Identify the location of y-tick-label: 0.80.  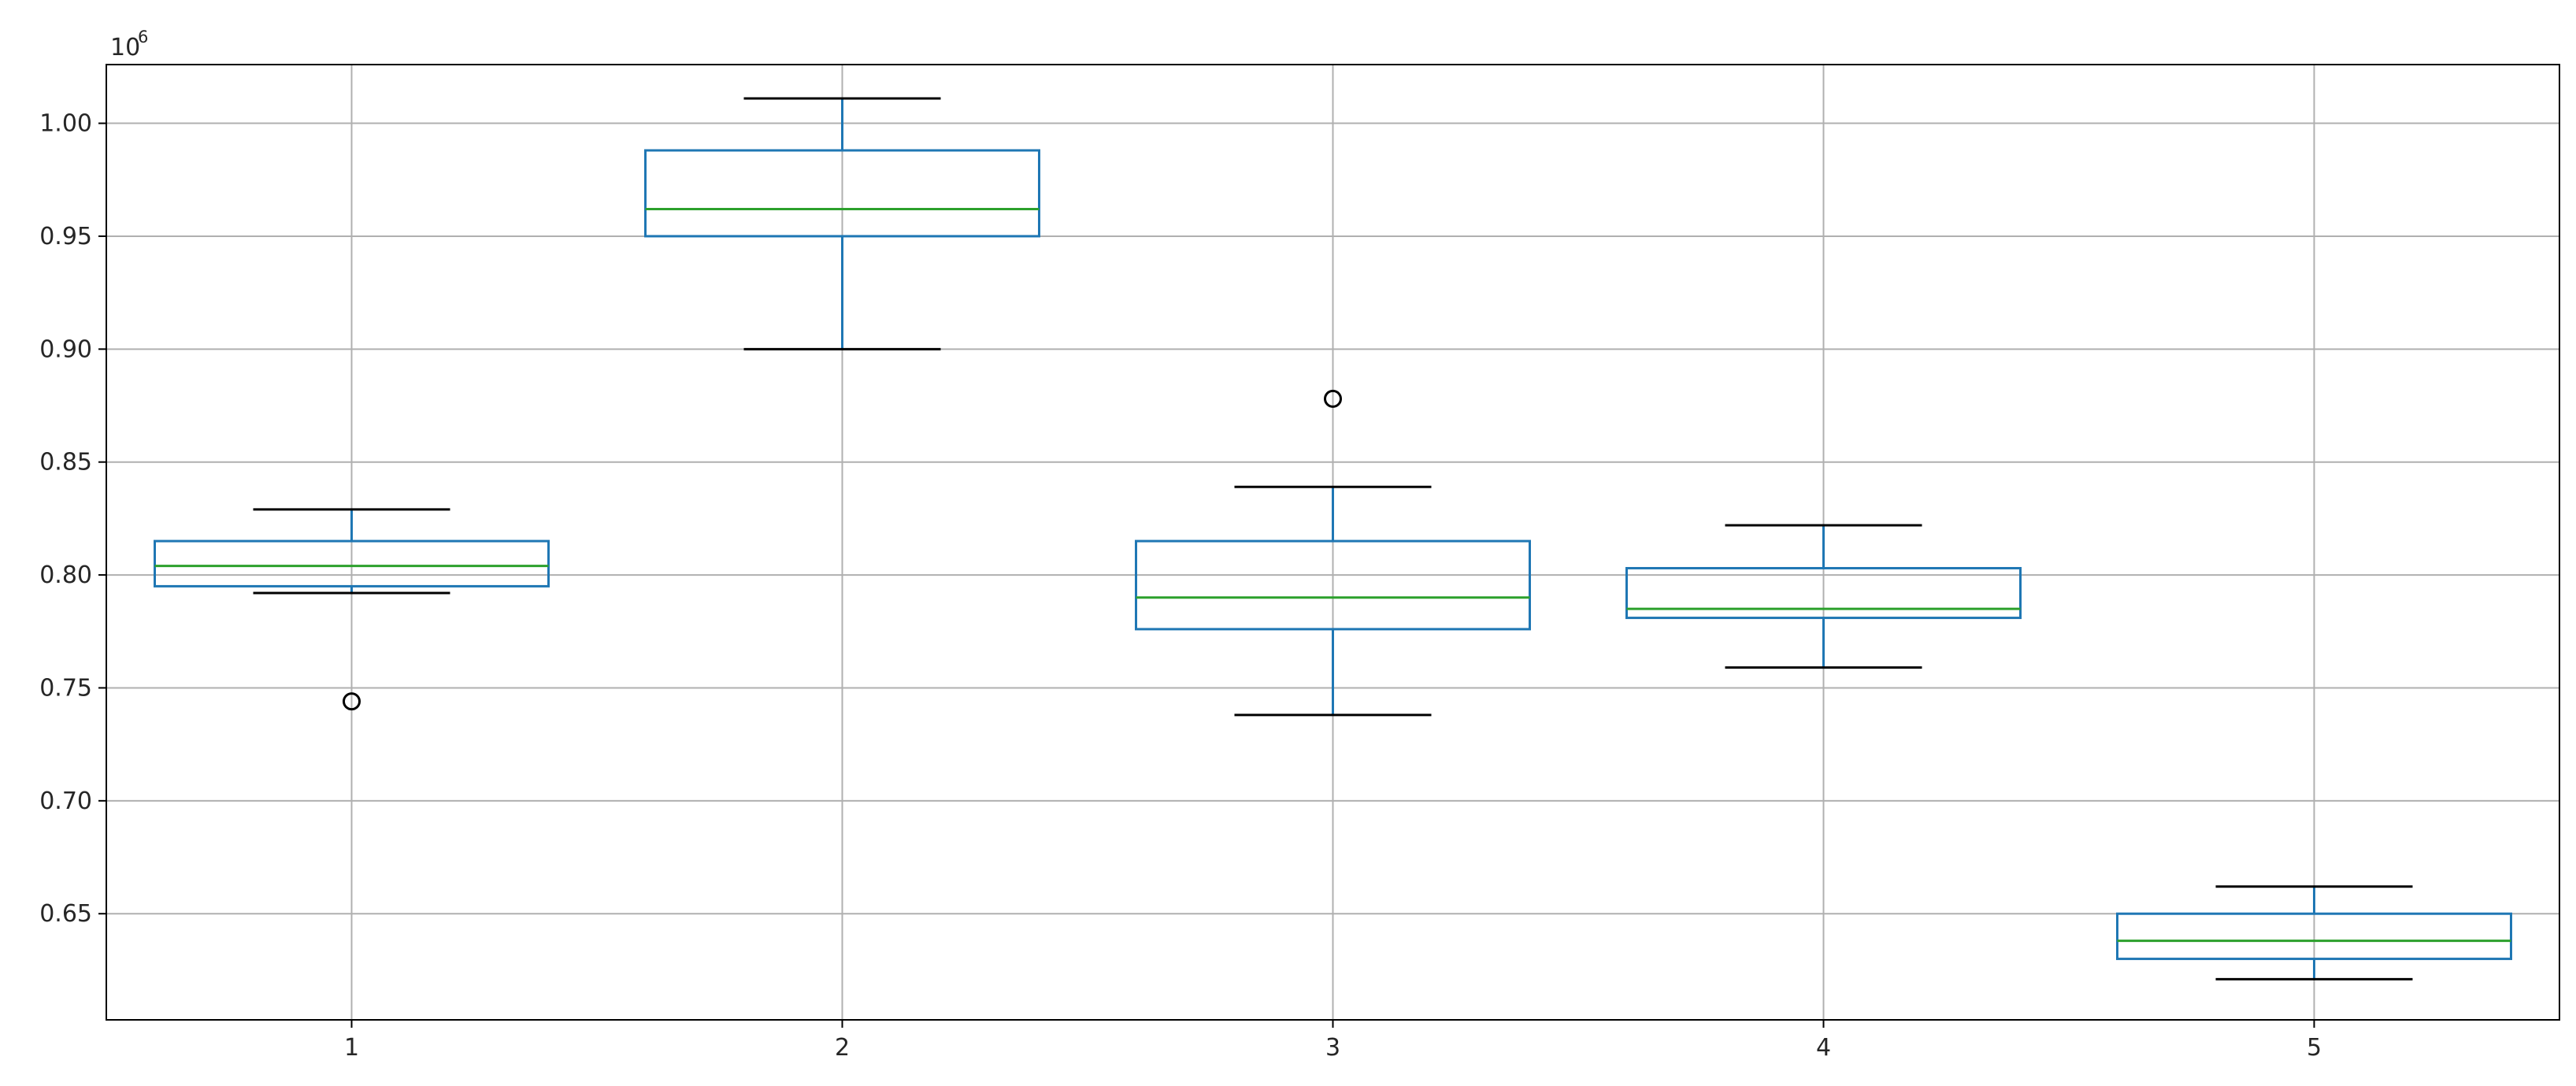
(65, 575).